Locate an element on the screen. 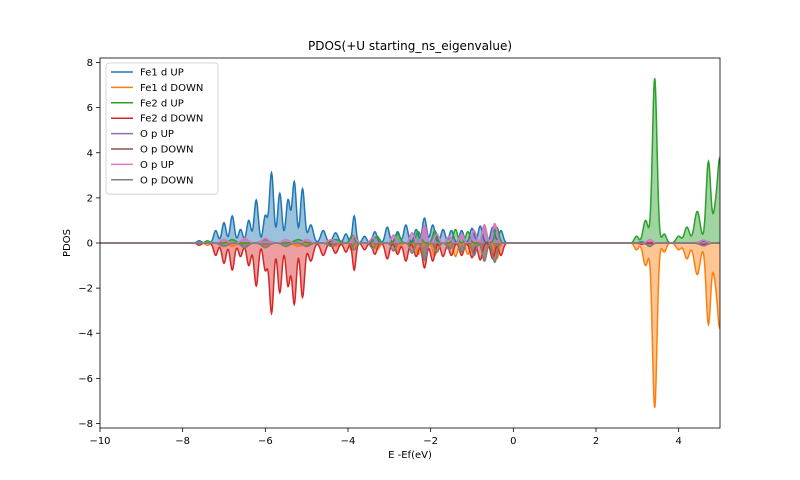 This screenshot has height=480, width=800. y-tick-label: −2 is located at coordinates (85, 289).